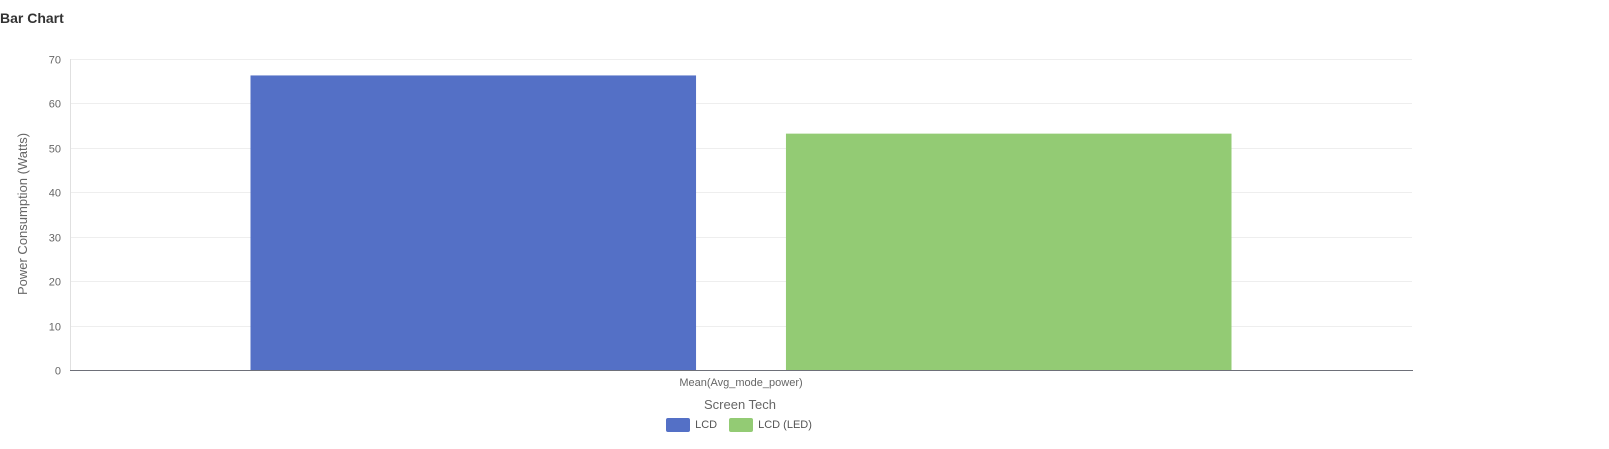 This screenshot has height=449, width=1609. I want to click on y-tick-label: 60, so click(55, 105).